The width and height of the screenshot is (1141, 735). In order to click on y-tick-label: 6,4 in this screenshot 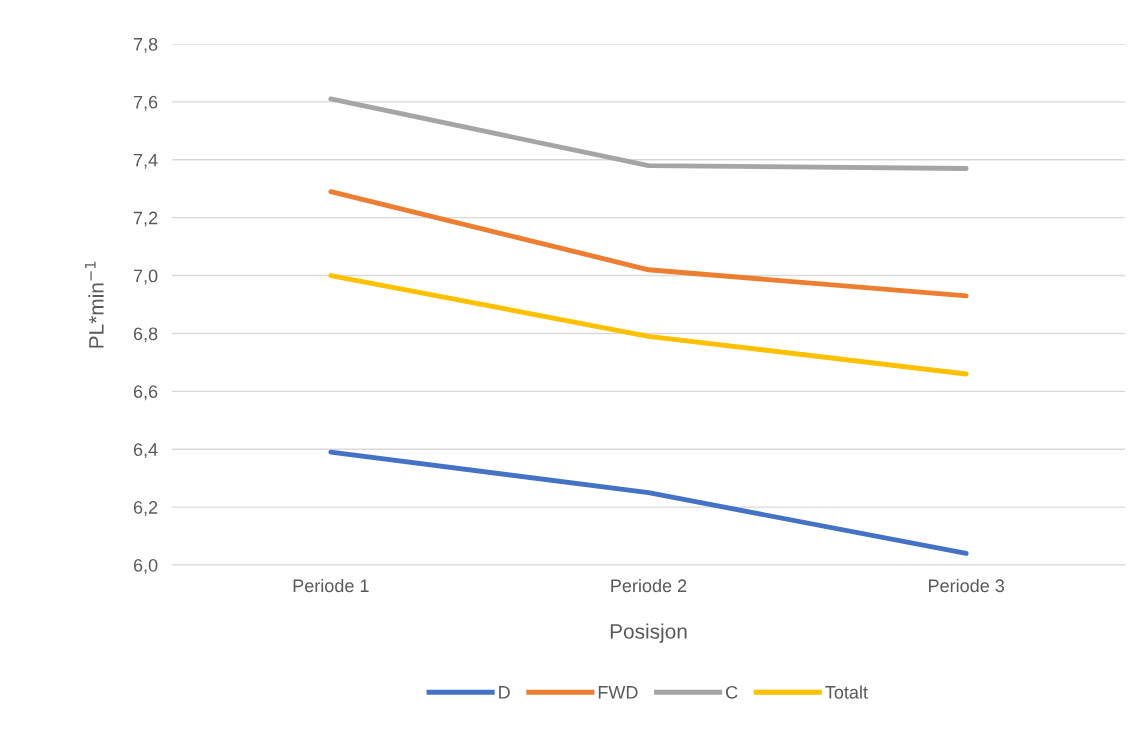, I will do `click(145, 451)`.